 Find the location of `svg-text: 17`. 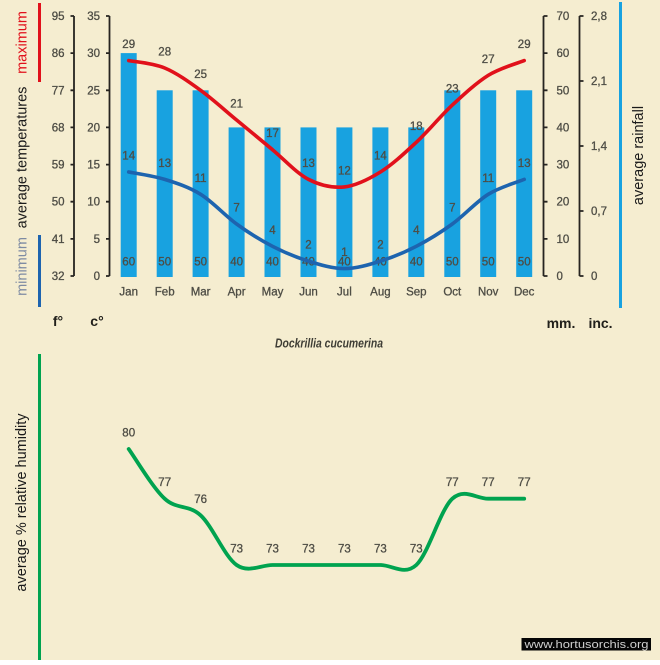

svg-text: 17 is located at coordinates (272, 134).